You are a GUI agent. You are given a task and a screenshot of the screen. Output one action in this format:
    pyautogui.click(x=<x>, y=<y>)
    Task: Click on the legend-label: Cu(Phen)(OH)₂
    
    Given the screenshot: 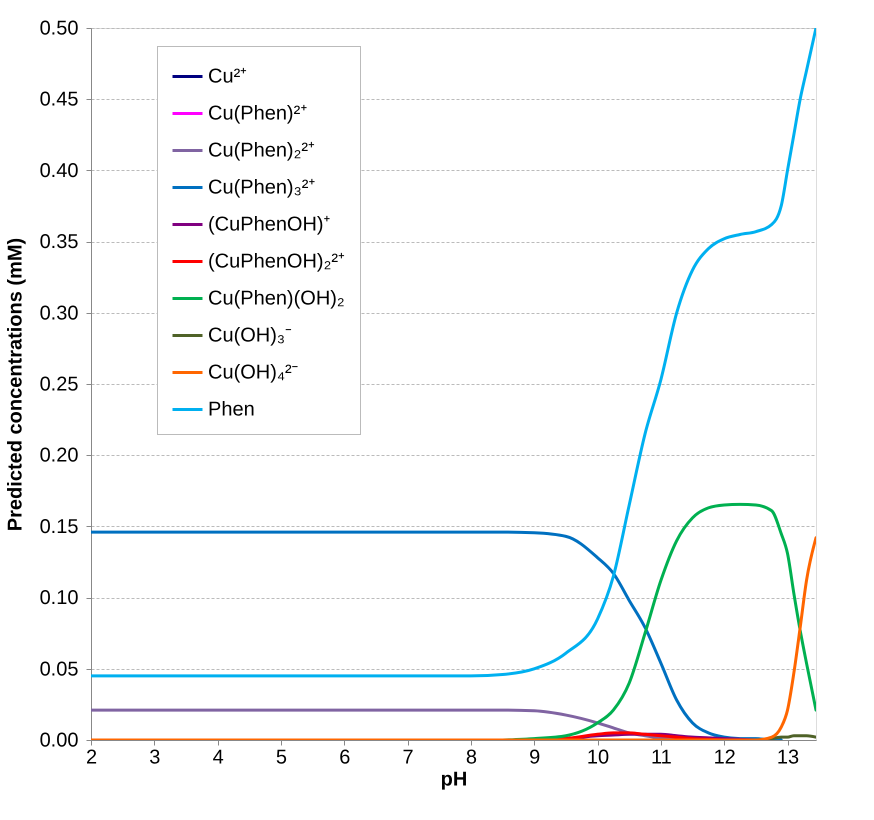 What is the action you would take?
    pyautogui.click(x=276, y=299)
    